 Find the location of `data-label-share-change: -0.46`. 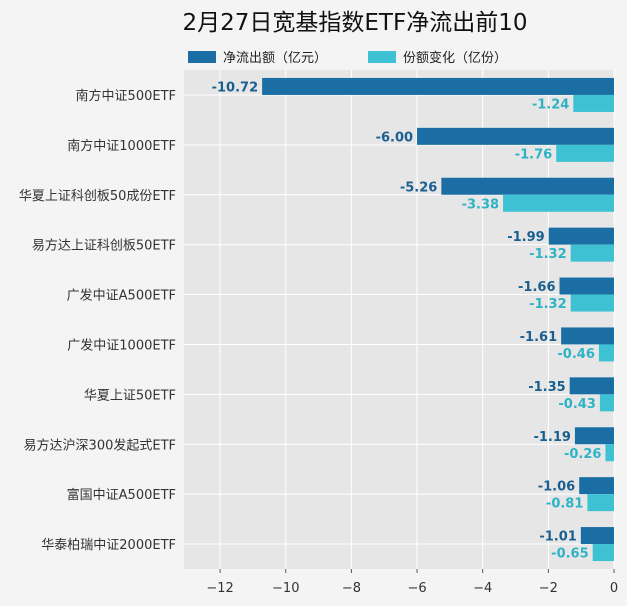

data-label-share-change: -0.46 is located at coordinates (575, 354).